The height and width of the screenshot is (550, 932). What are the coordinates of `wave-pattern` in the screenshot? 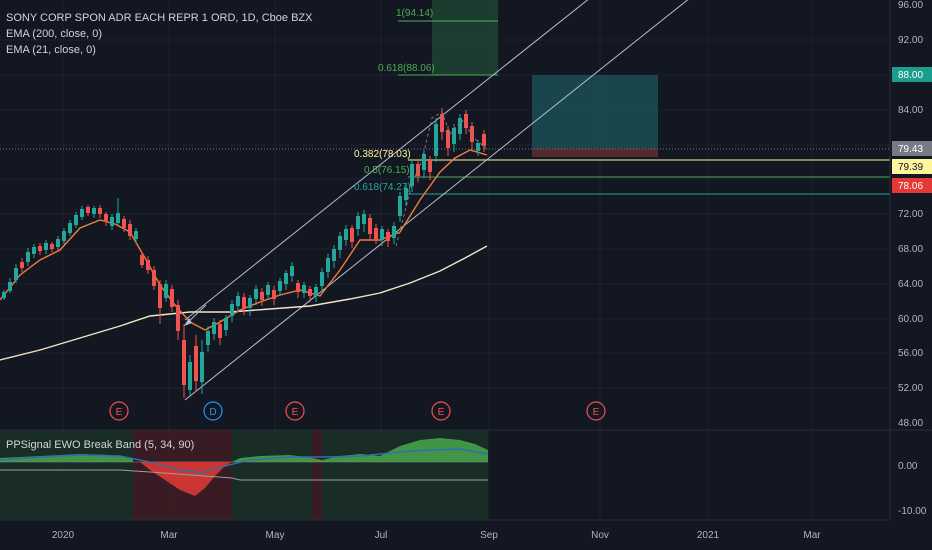 It's located at (442, 179).